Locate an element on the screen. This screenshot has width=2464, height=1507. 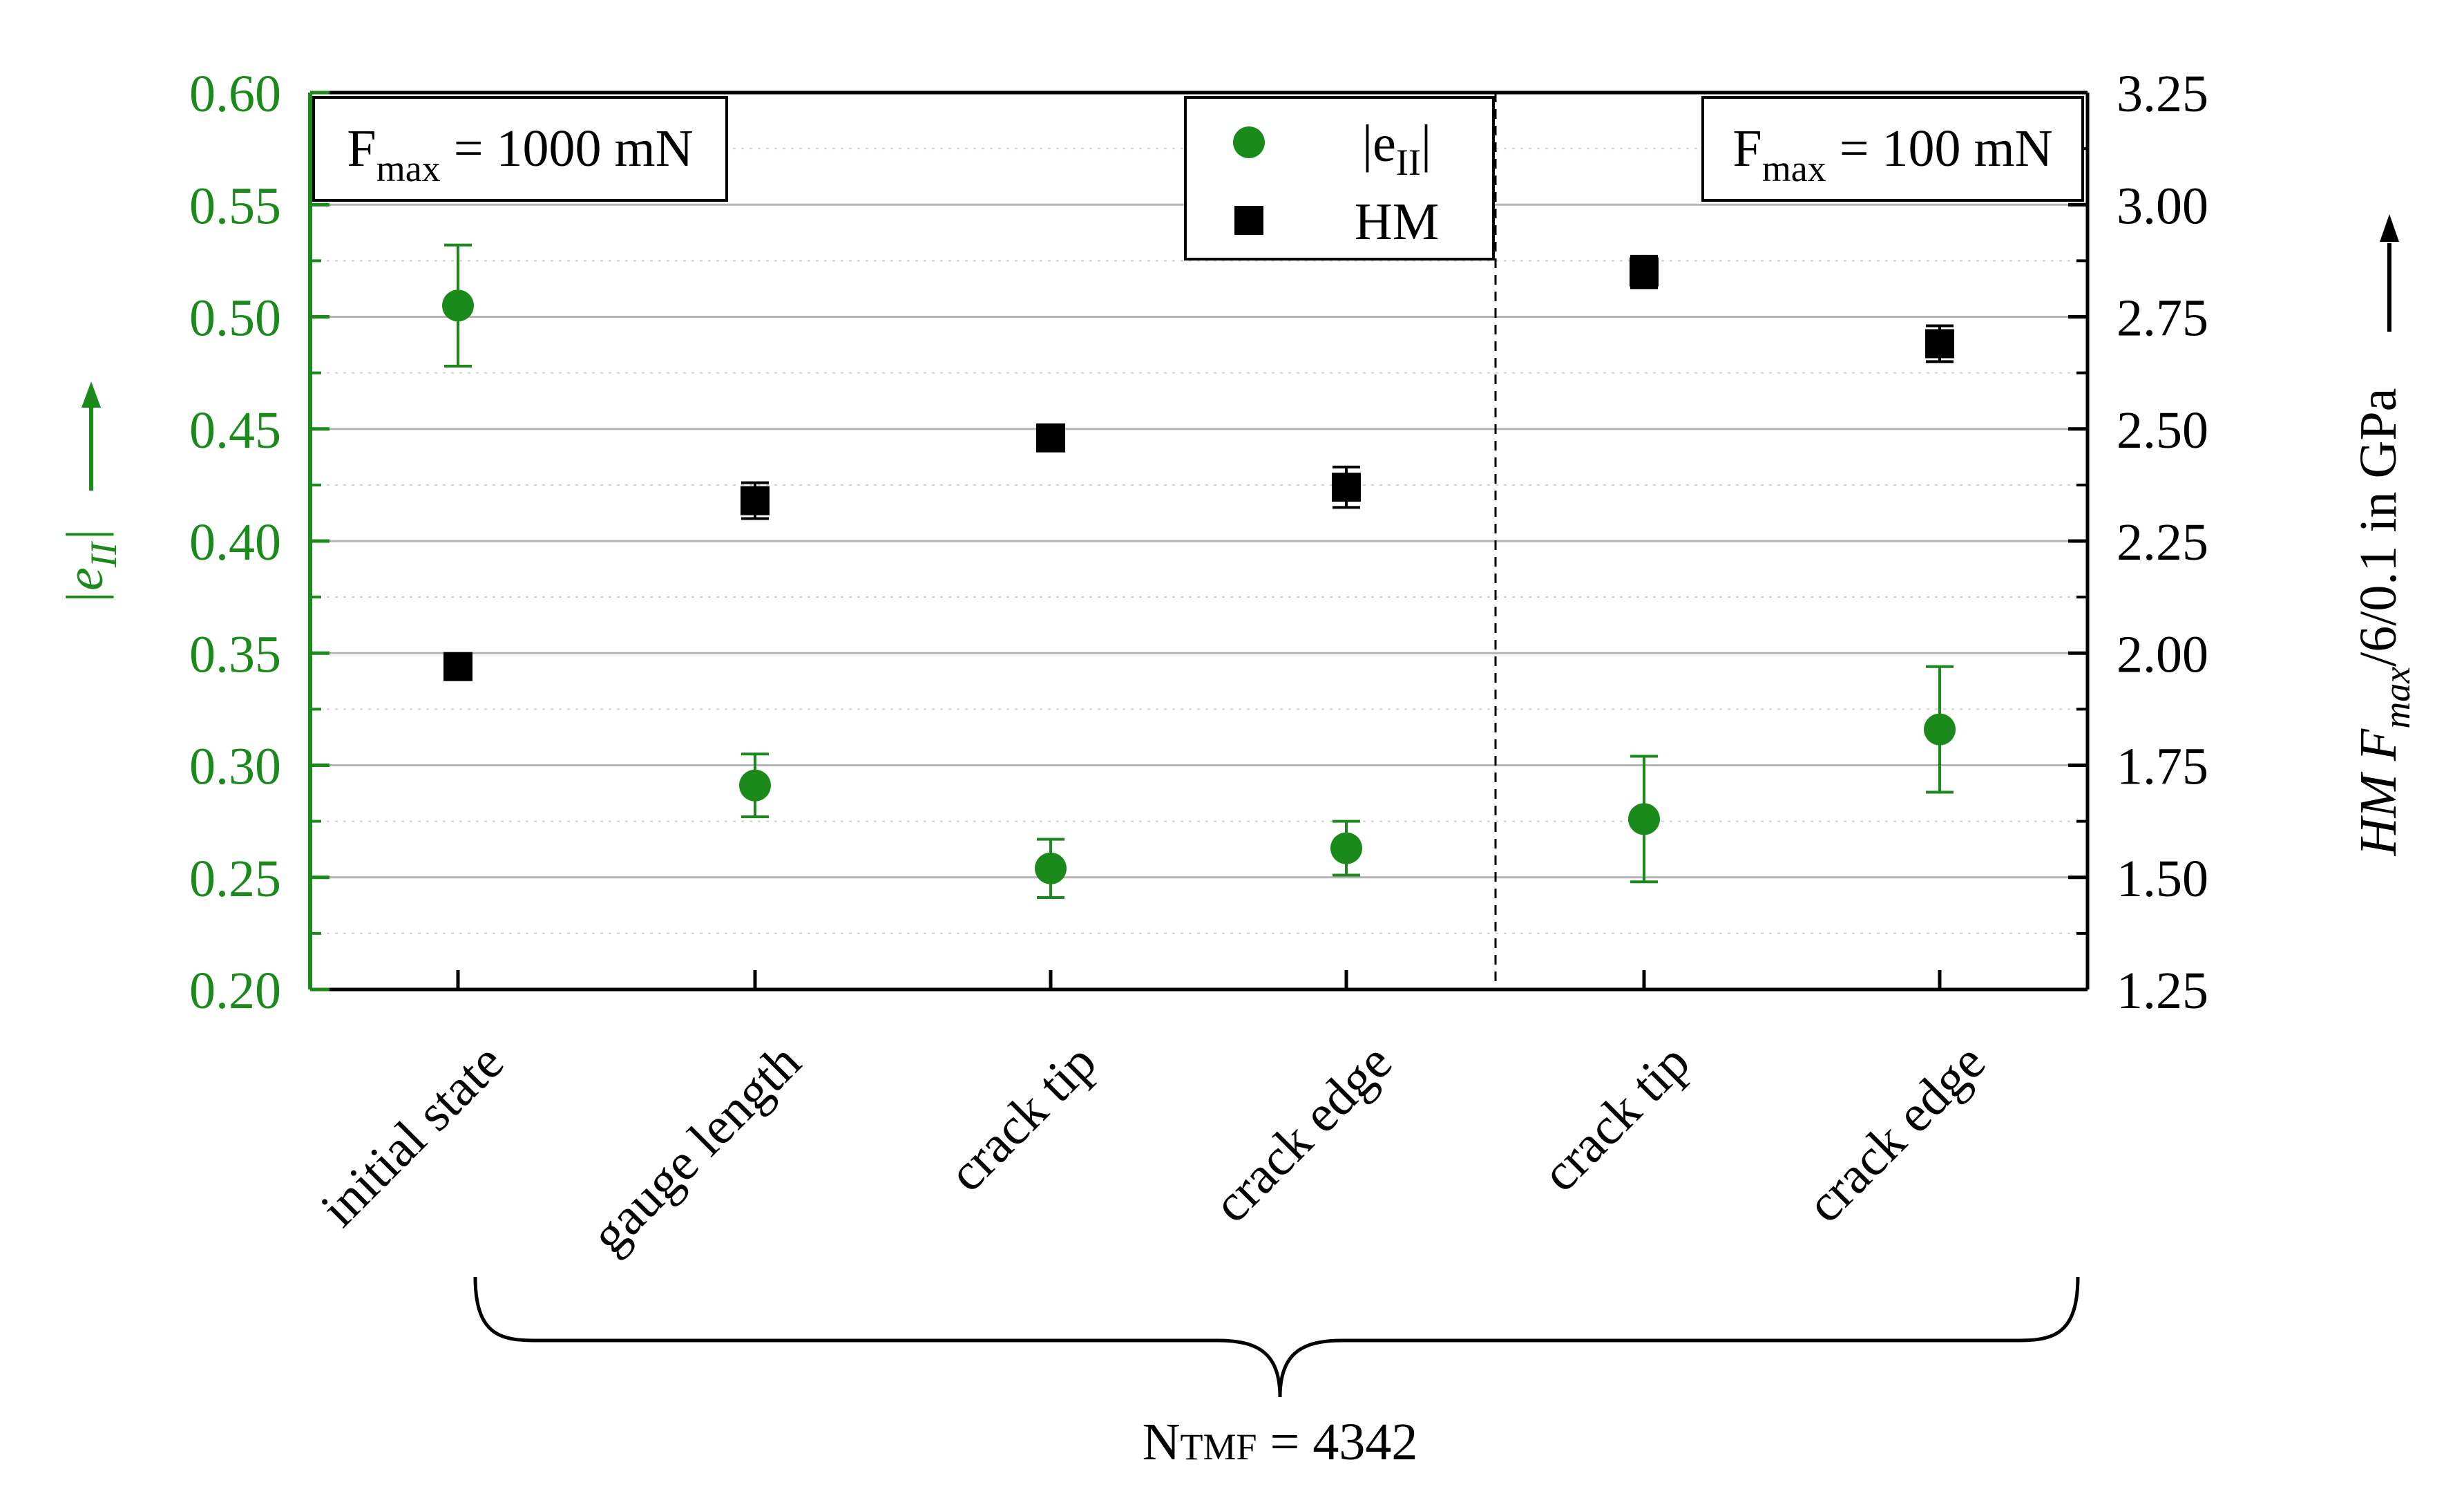
right-tick-label: 1.25 is located at coordinates (2162, 991).